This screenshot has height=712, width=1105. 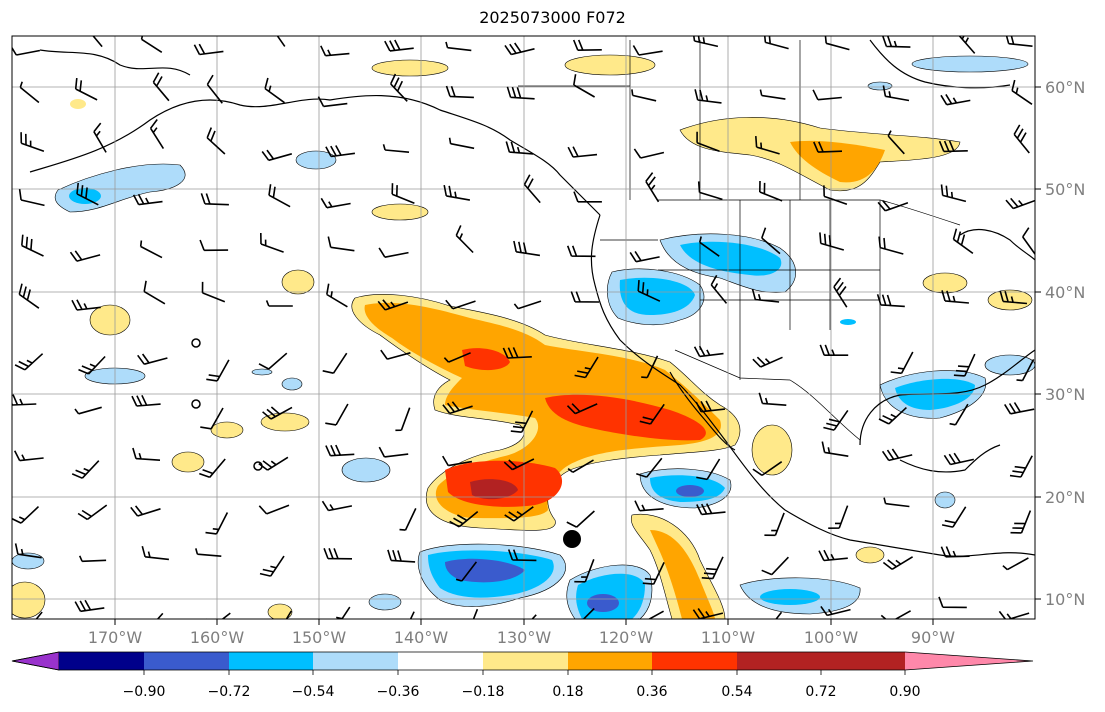 What do you see at coordinates (217, 637) in the screenshot?
I see `lon-label: 160°W` at bounding box center [217, 637].